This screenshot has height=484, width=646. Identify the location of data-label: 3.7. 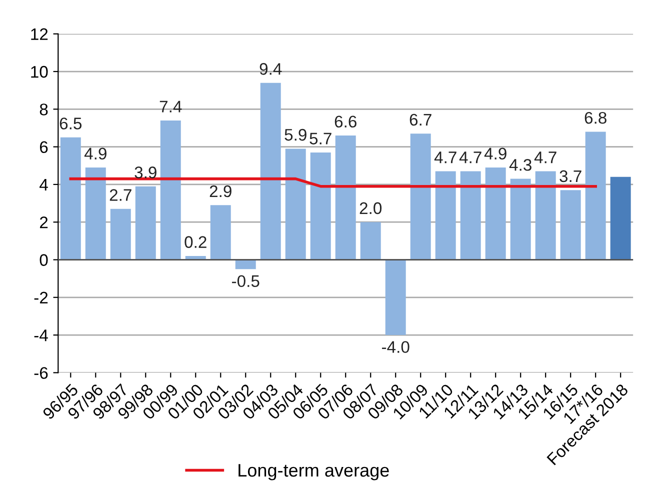
(571, 176).